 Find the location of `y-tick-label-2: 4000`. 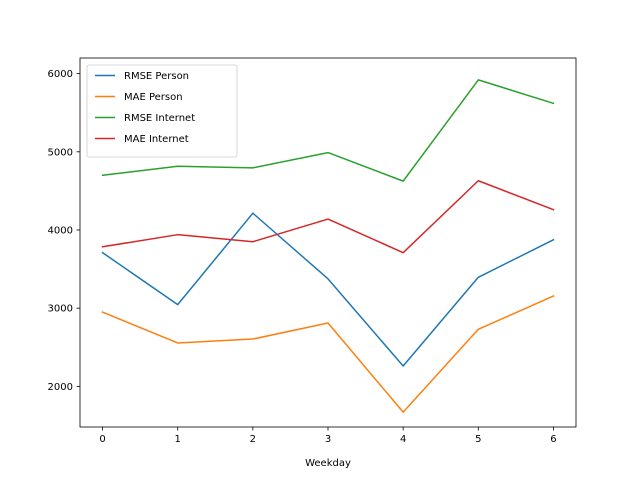

y-tick-label-2: 4000 is located at coordinates (60, 230).